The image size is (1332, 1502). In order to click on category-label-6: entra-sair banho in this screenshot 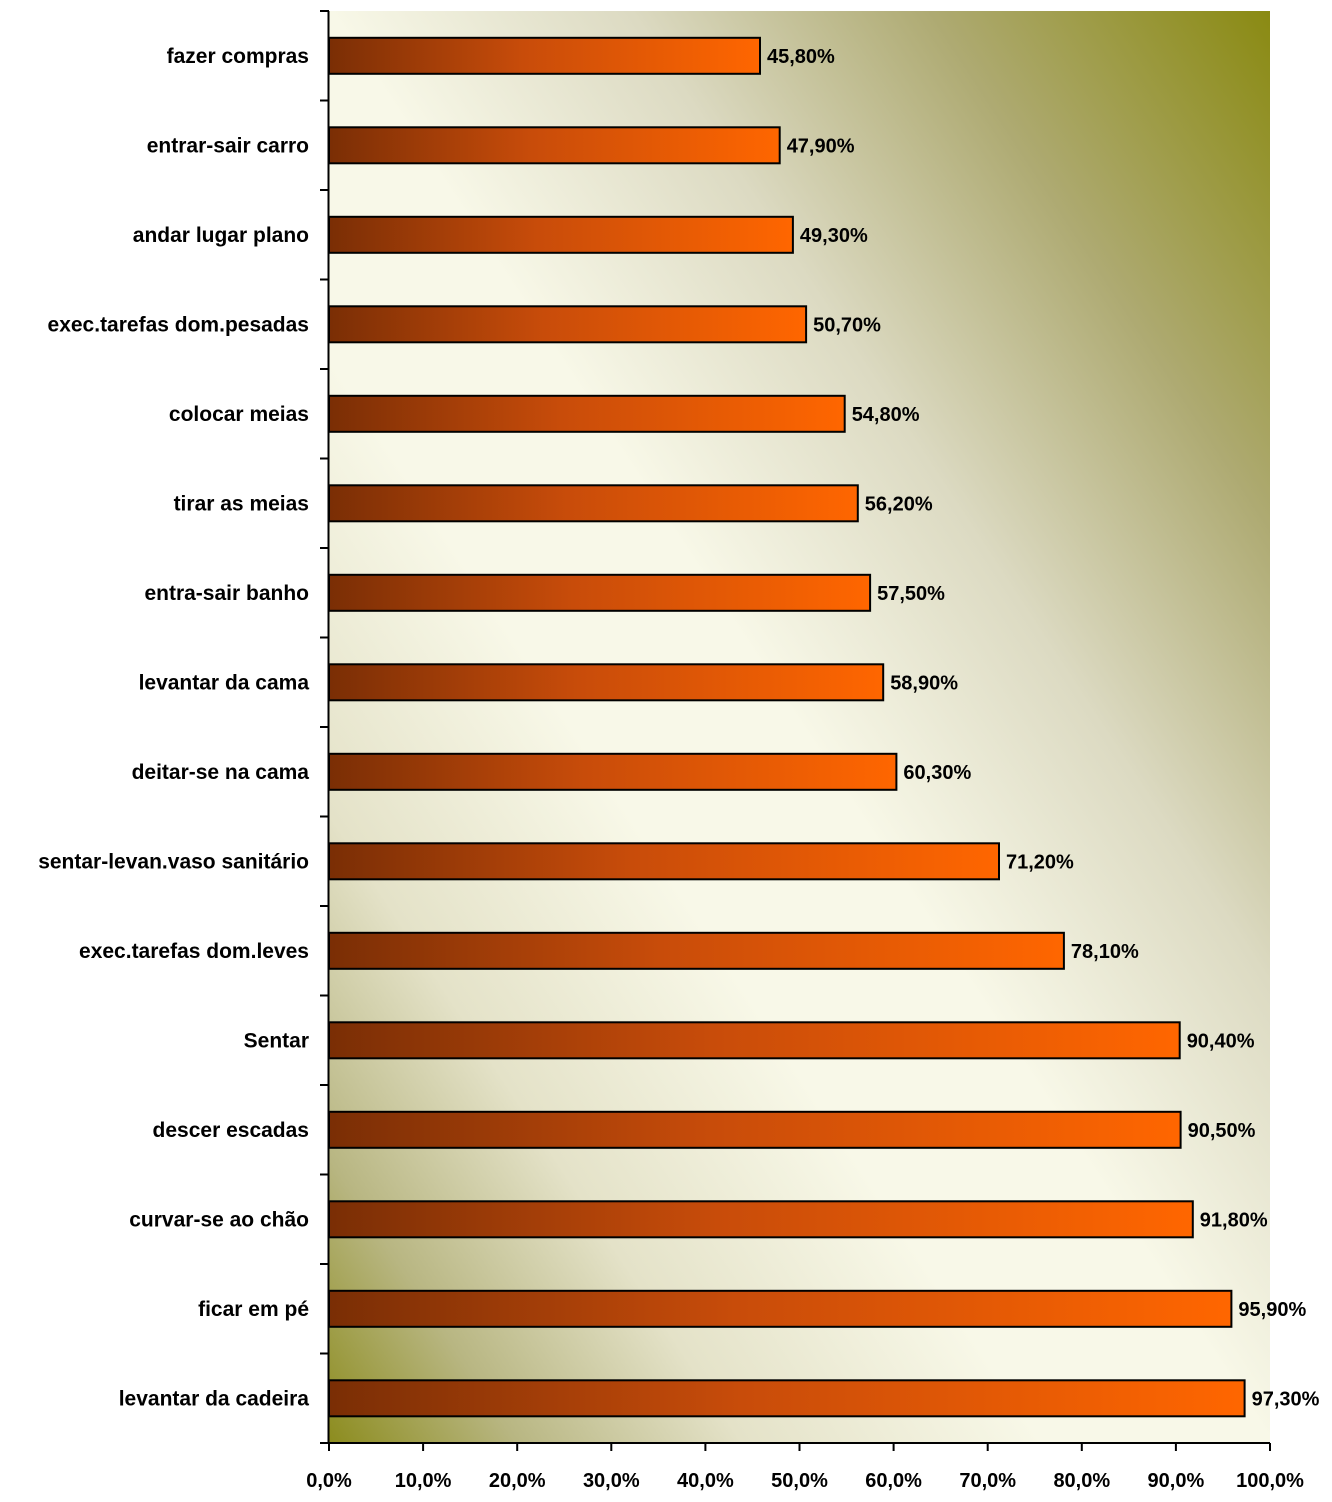, I will do `click(226, 593)`.